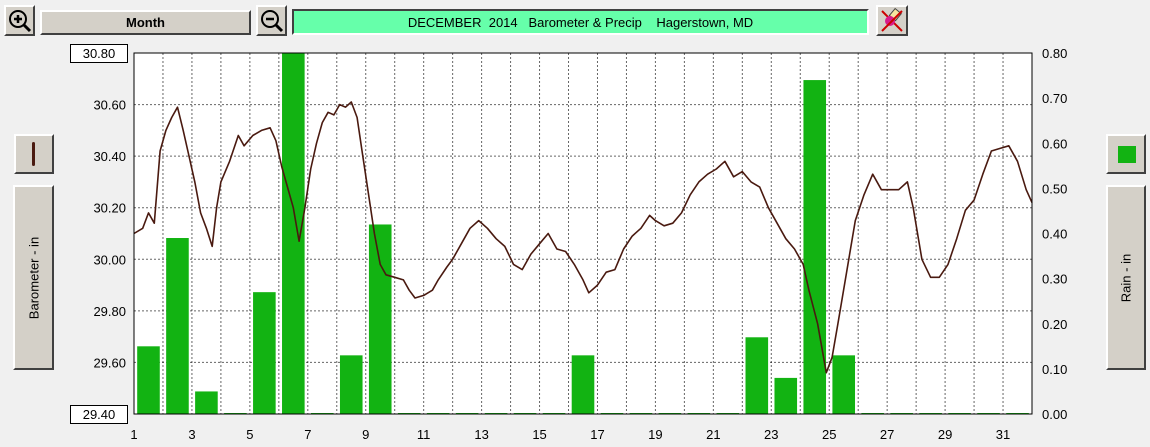  I want to click on right-tick-label: 0.10, so click(1054, 369).